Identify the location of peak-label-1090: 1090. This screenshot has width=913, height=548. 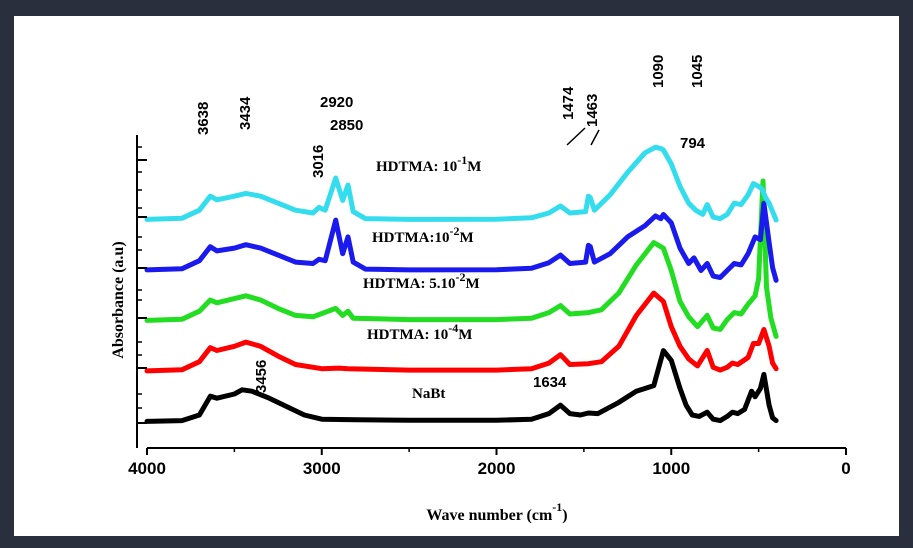
(658, 71).